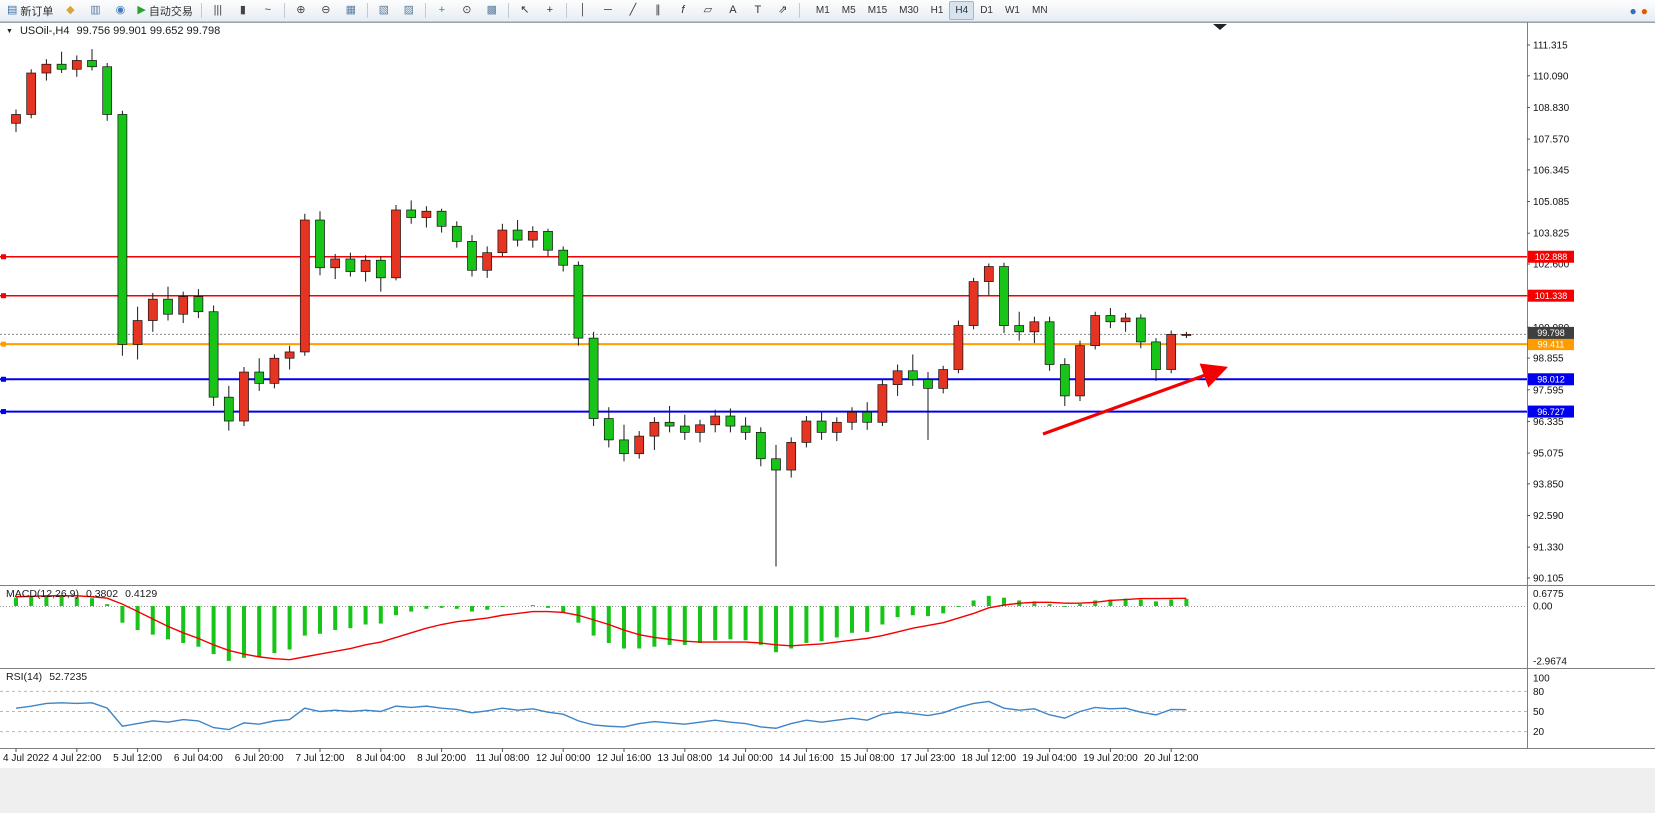 Image resolution: width=1655 pixels, height=813 pixels. I want to click on profiles-icon: ▨, so click(409, 11).